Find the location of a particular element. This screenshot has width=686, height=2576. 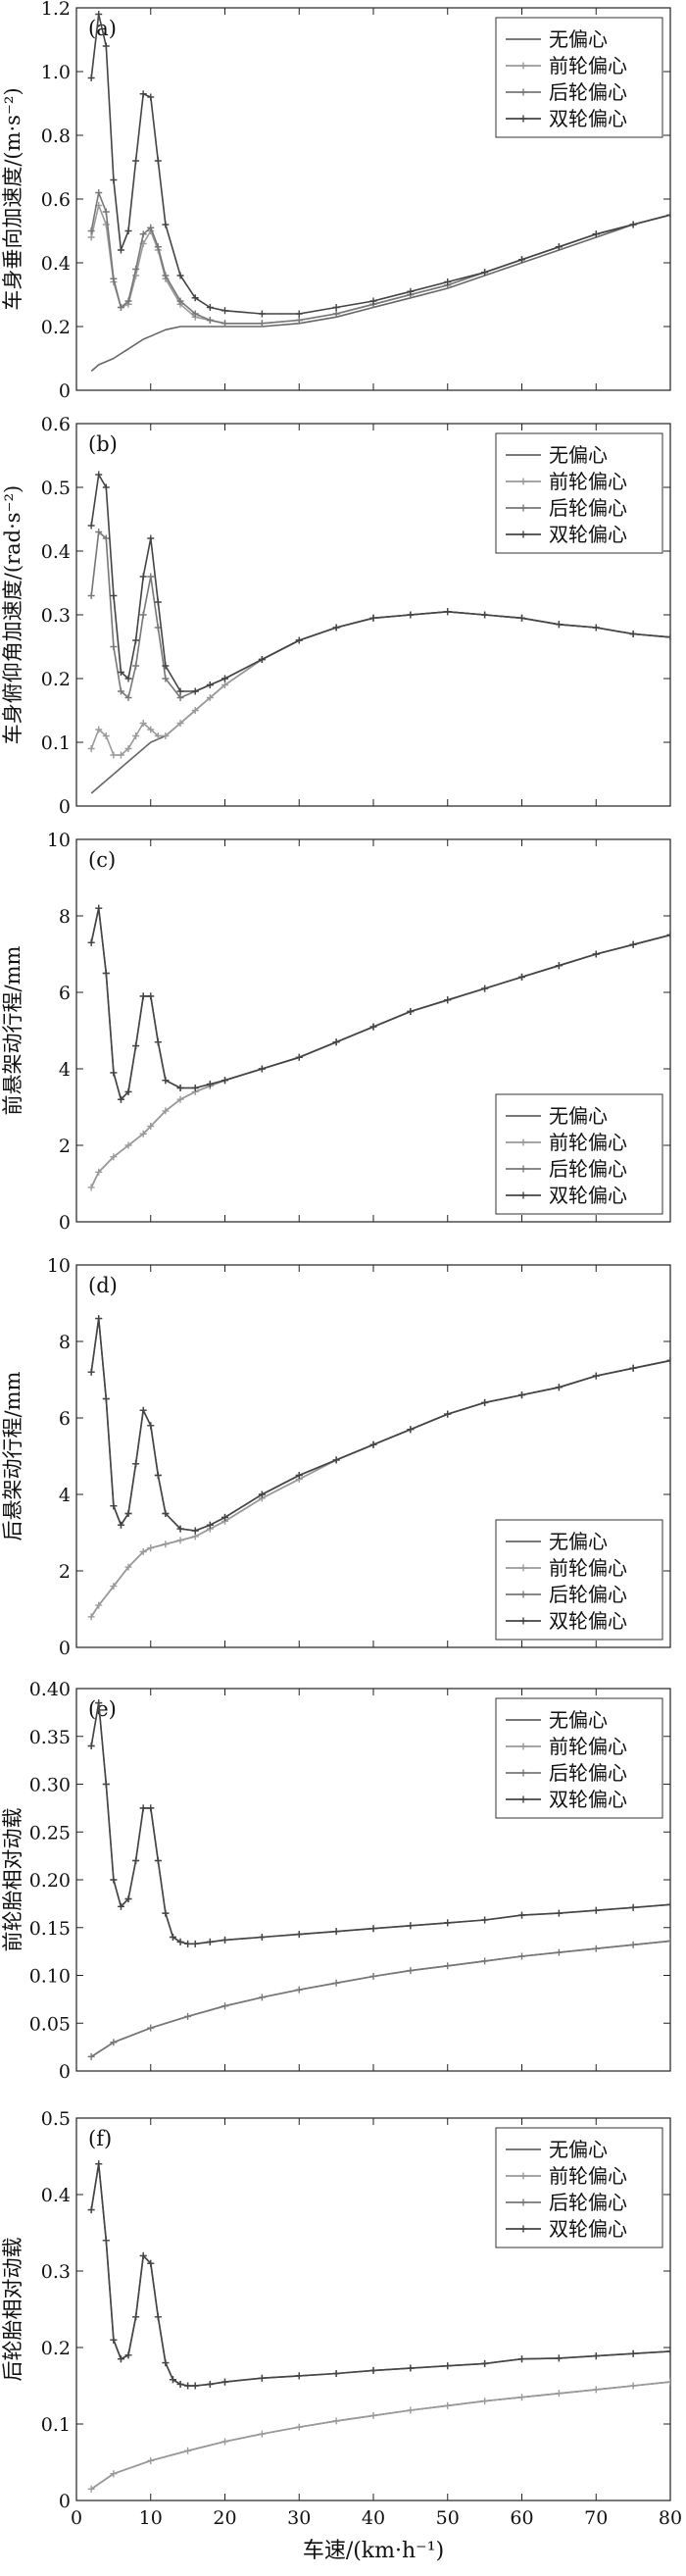

y-tick-label: 0.35 is located at coordinates (50, 1738).